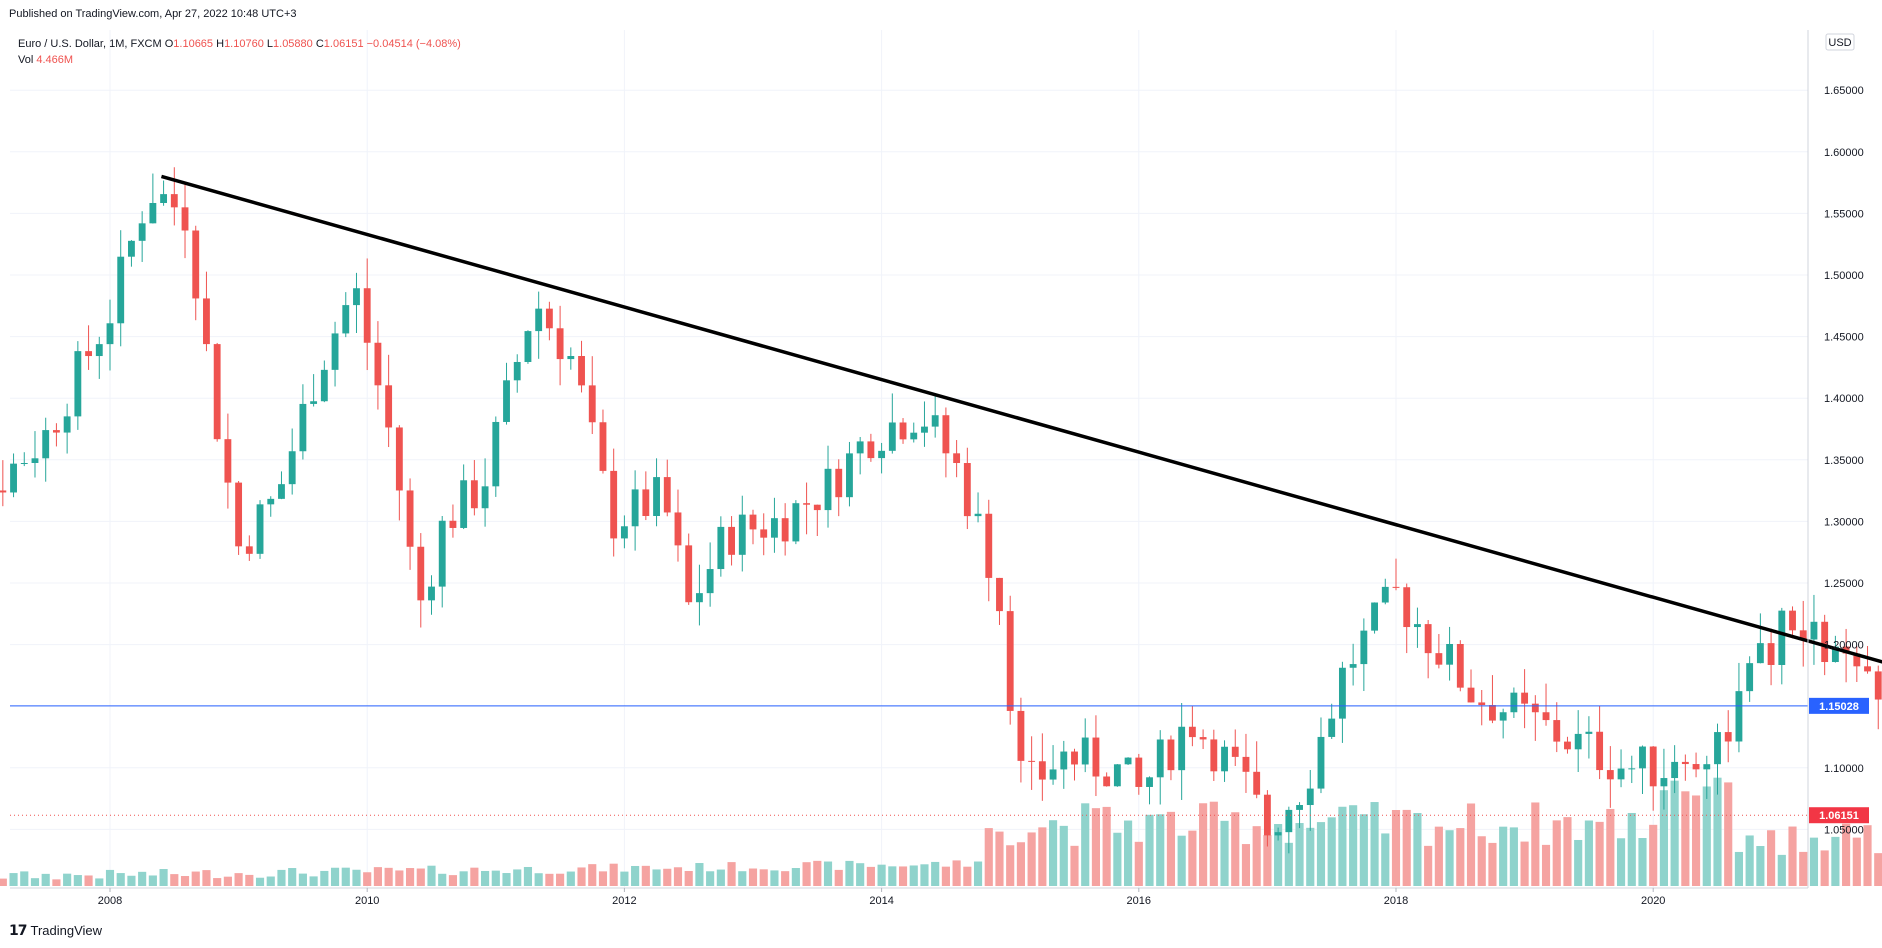 The image size is (1882, 948). I want to click on currency-label: USD, so click(1839, 43).